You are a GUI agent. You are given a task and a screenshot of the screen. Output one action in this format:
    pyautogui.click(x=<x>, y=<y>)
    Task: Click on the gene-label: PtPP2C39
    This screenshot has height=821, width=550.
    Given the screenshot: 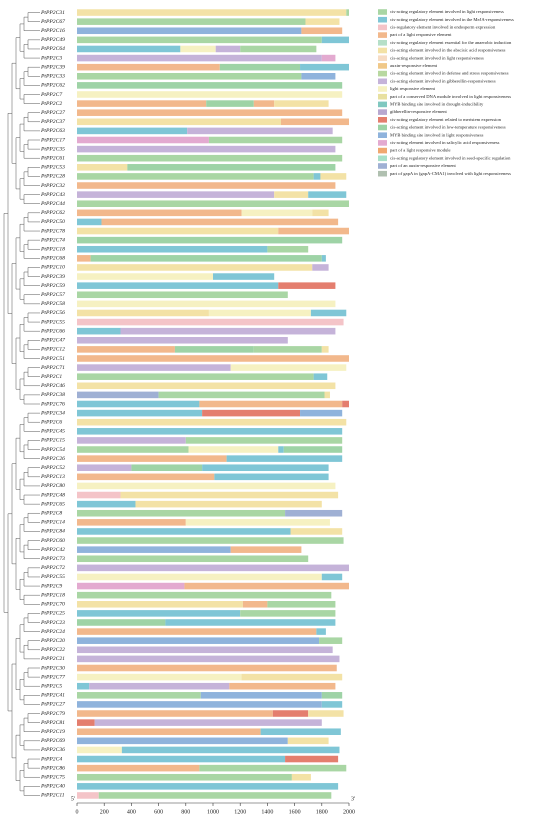 What is the action you would take?
    pyautogui.click(x=52, y=67)
    